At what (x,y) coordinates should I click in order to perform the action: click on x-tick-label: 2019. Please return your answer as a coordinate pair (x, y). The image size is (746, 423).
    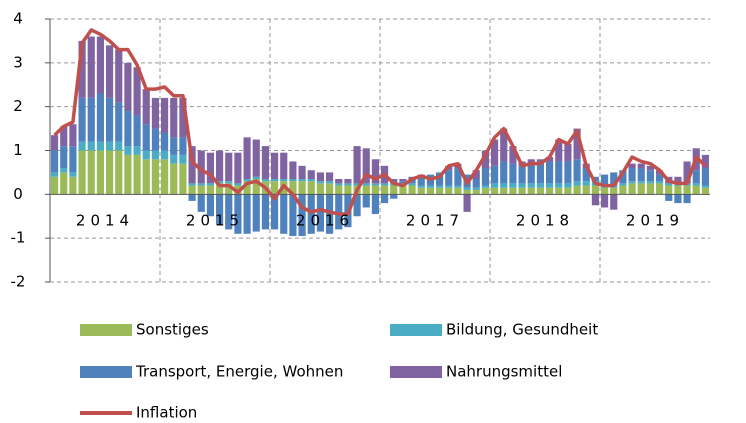
    Looking at the image, I should click on (655, 221).